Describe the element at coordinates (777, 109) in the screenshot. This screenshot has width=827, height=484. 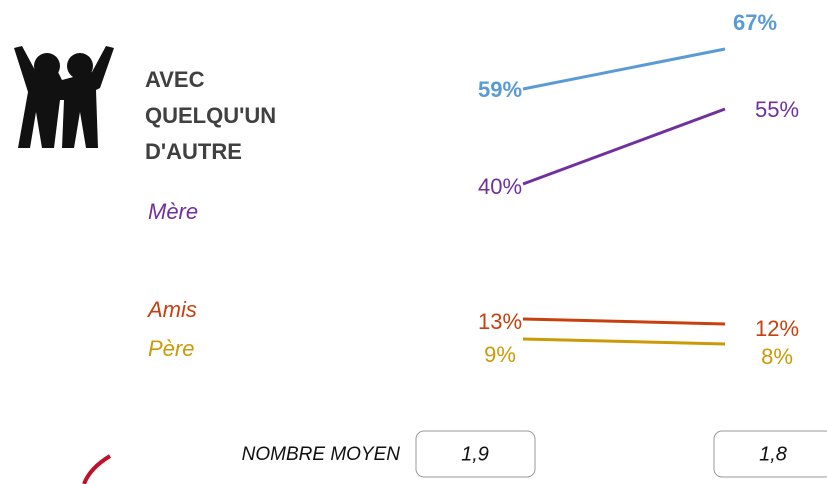
I see `value-label: 55%` at that location.